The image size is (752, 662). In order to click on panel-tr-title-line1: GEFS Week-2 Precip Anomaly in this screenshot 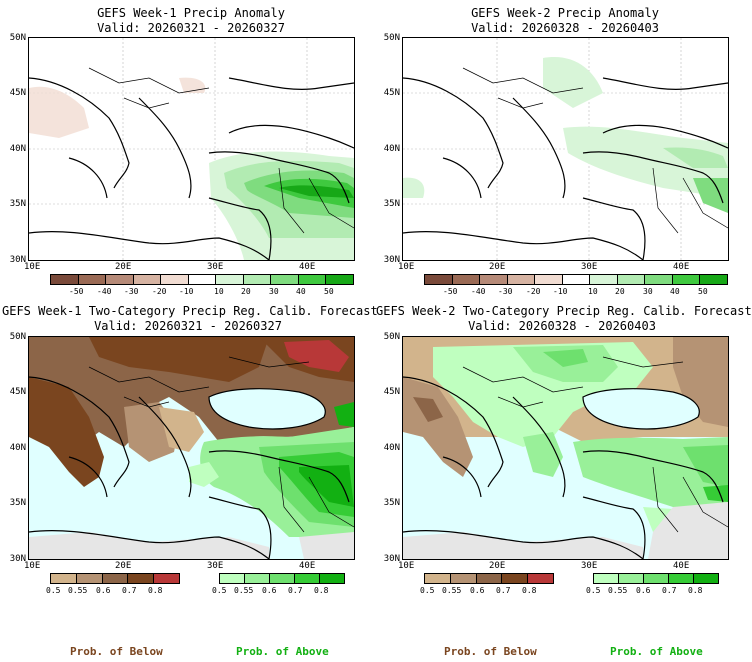, I will do `click(565, 13)`.